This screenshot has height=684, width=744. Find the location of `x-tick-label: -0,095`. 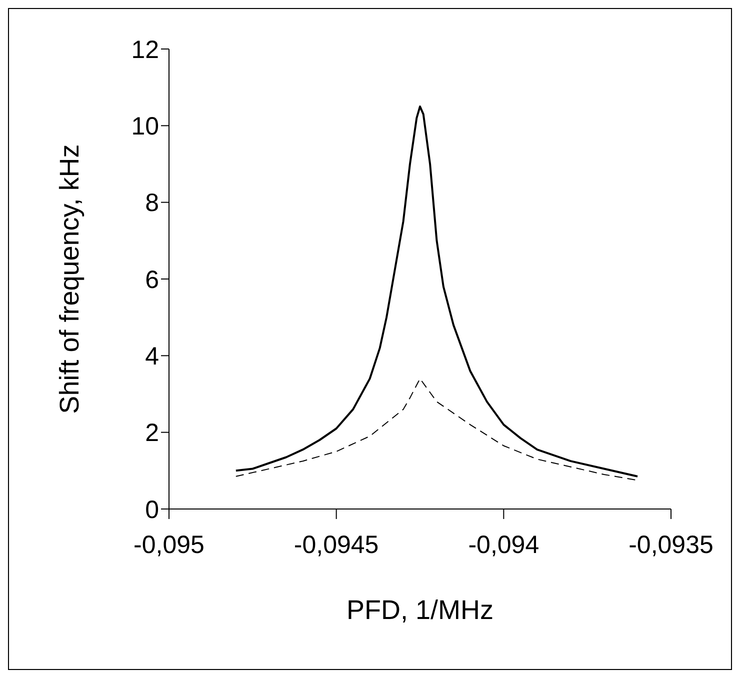

x-tick-label: -0,095 is located at coordinates (169, 544).